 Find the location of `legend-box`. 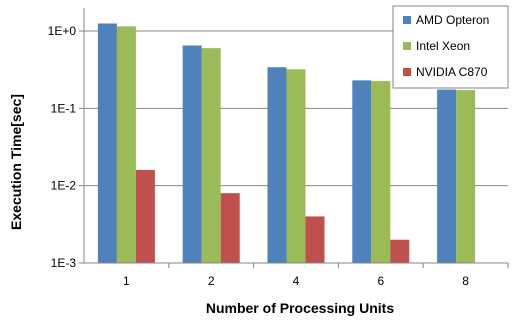

legend-box is located at coordinates (450, 47).